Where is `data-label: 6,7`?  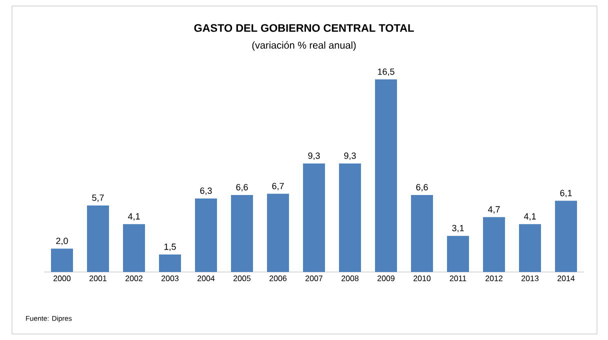 data-label: 6,7 is located at coordinates (278, 186).